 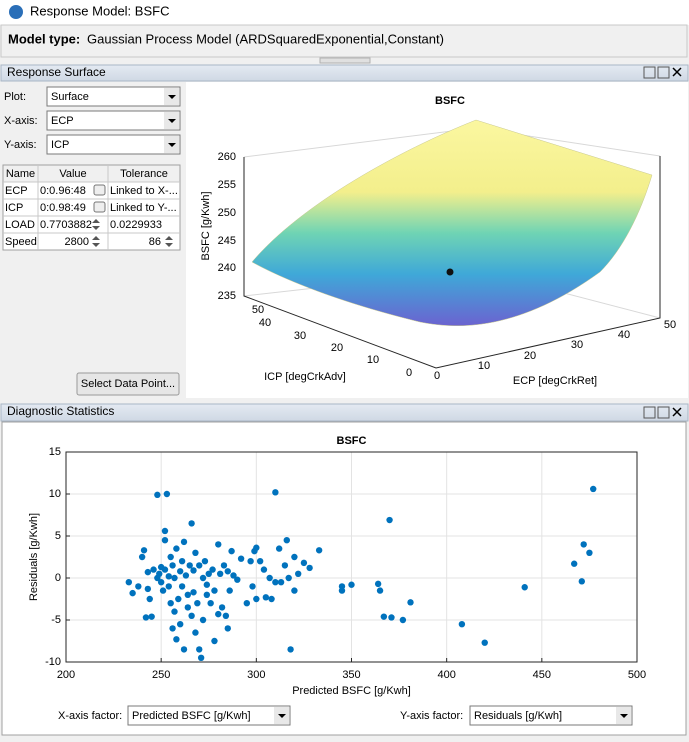 What do you see at coordinates (345, 60) in the screenshot?
I see `splitter` at bounding box center [345, 60].